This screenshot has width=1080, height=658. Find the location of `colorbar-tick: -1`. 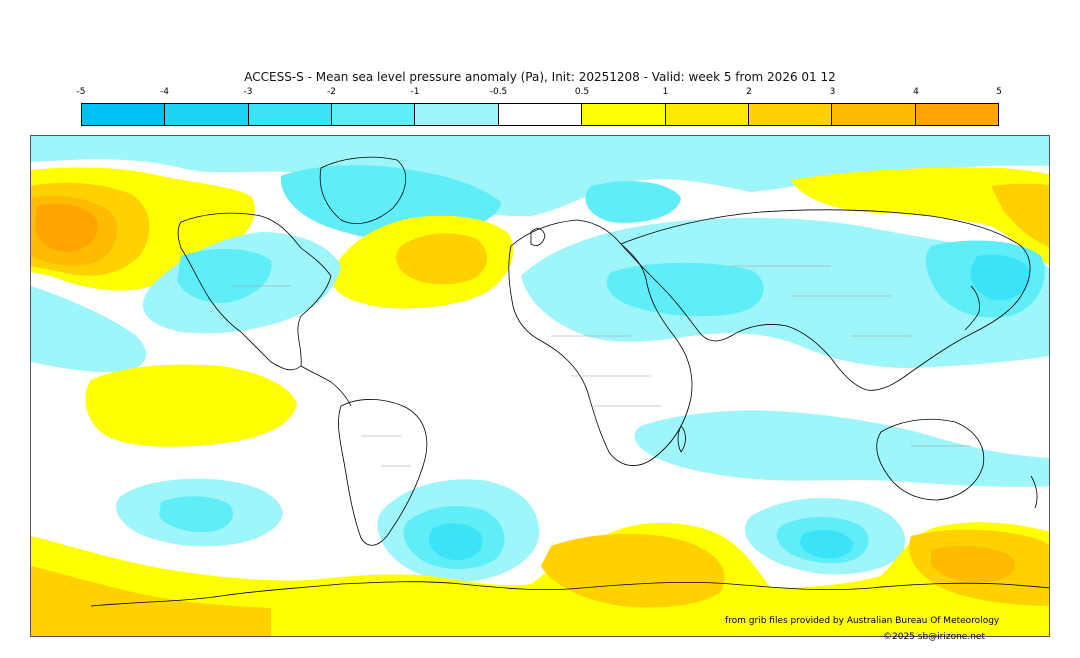

colorbar-tick: -1 is located at coordinates (415, 92).